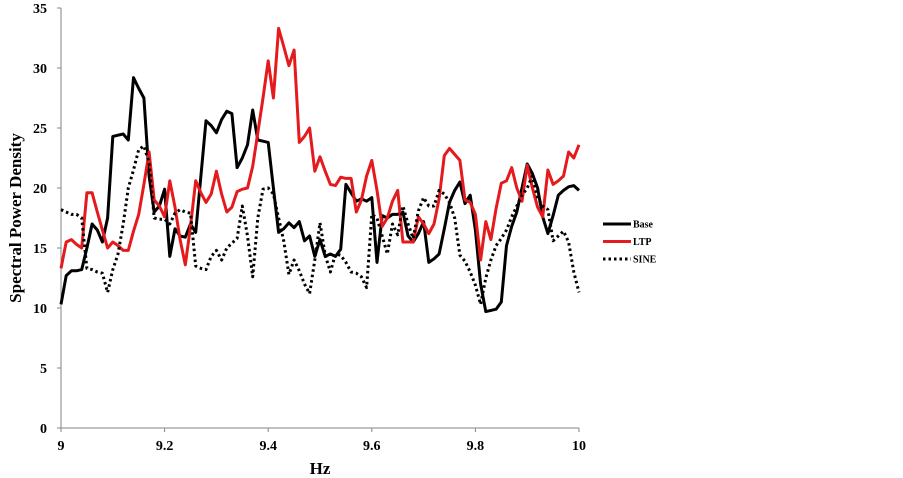 This screenshot has width=903, height=478. I want to click on x-tick-label: 9.2, so click(165, 446).